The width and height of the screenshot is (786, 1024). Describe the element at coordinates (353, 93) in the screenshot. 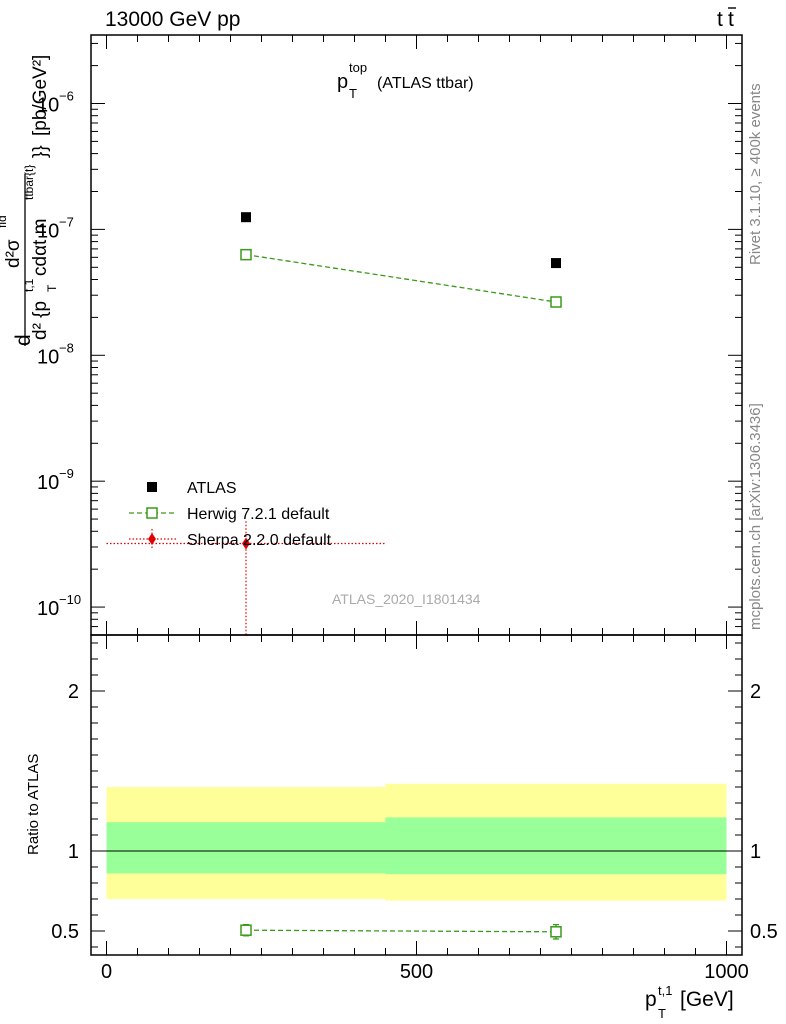

I see `title-sub: T` at that location.